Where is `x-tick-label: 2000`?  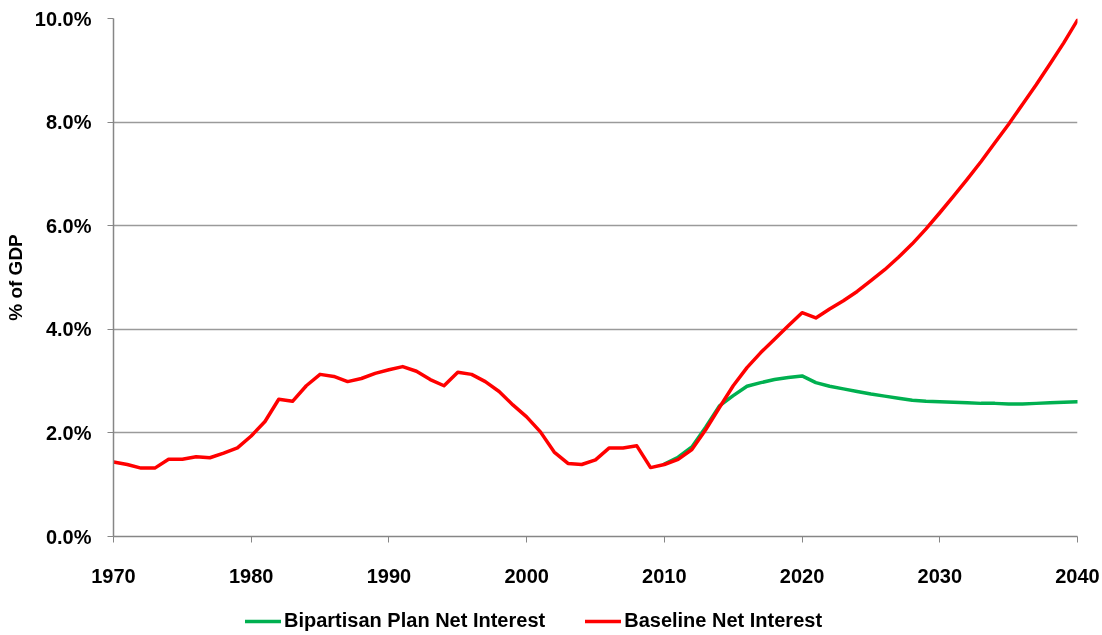 x-tick-label: 2000 is located at coordinates (526, 575).